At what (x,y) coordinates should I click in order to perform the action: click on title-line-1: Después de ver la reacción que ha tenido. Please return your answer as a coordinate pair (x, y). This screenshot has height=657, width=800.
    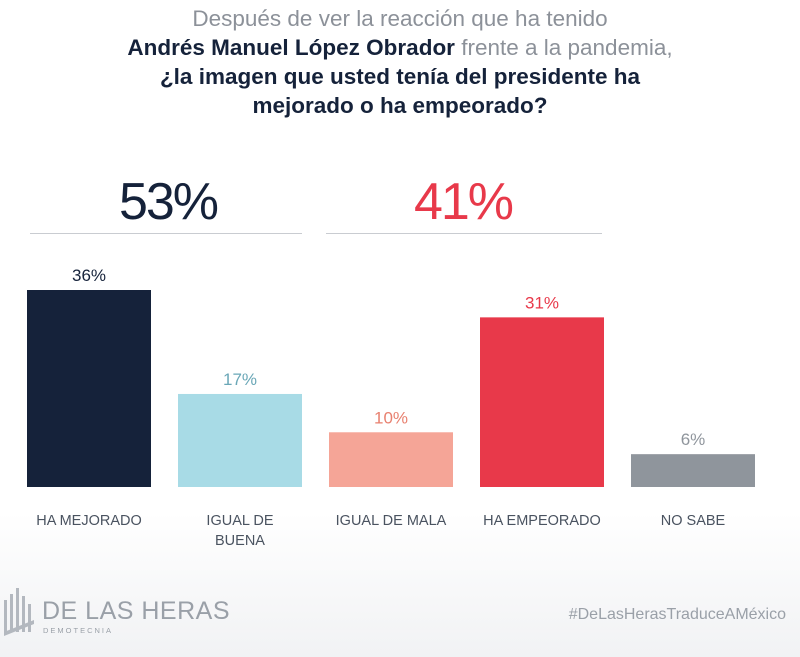
    Looking at the image, I should click on (400, 18).